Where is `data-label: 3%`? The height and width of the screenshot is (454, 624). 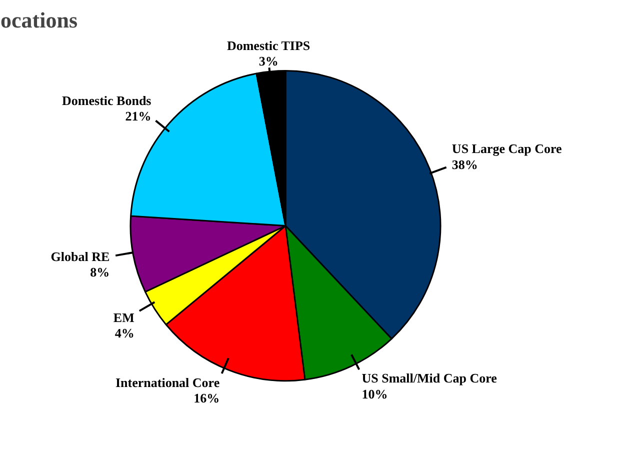
data-label: 3% is located at coordinates (268, 61).